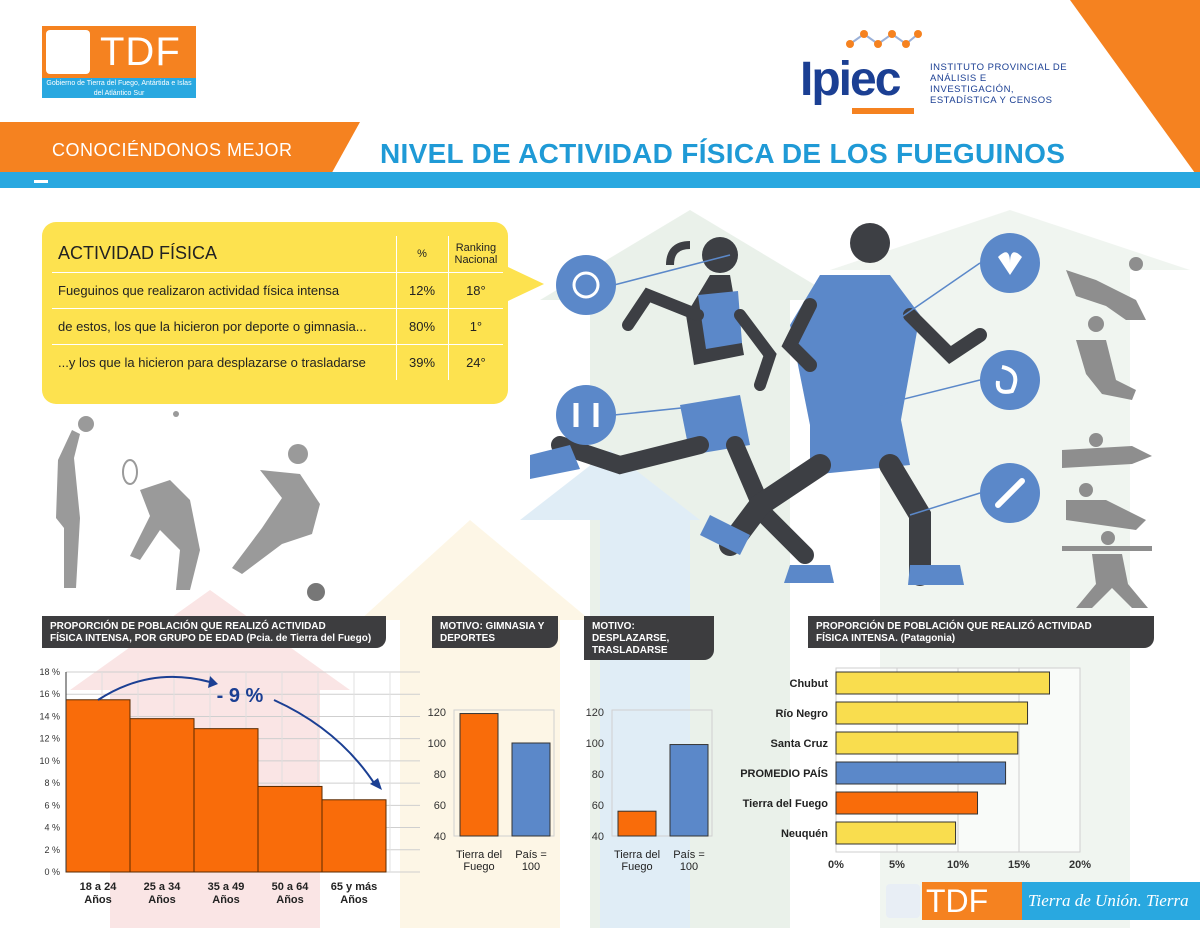  I want to click on footer-logo: TDF Tierra de Unión. Tierra del Fuego., so click(1043, 902).